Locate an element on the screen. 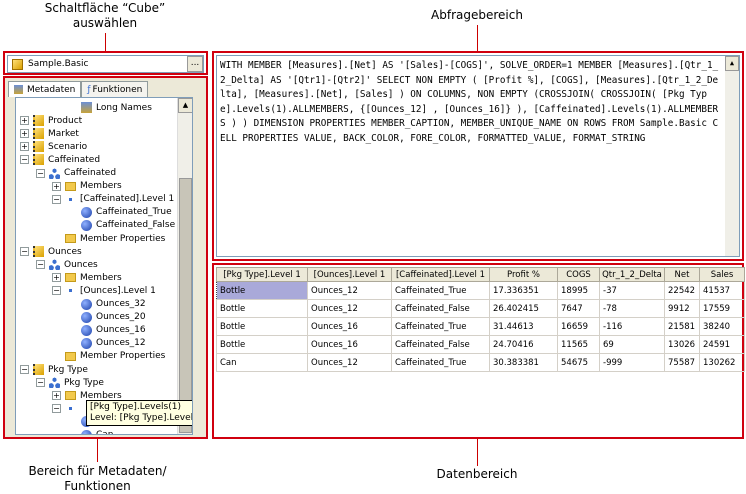  grid-cell: 11565 is located at coordinates (578, 344).